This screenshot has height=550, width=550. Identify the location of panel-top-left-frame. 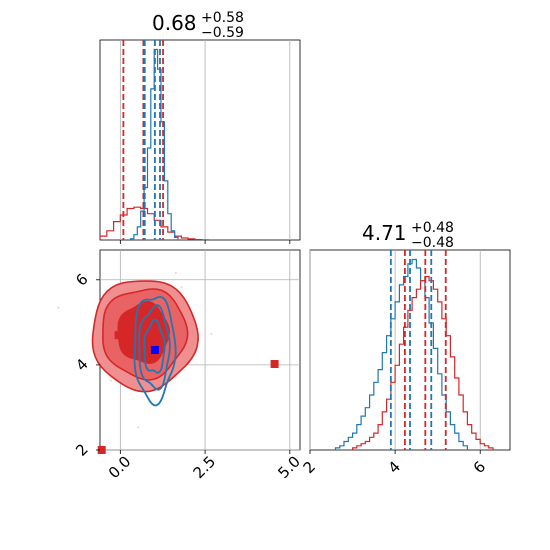
(200, 140).